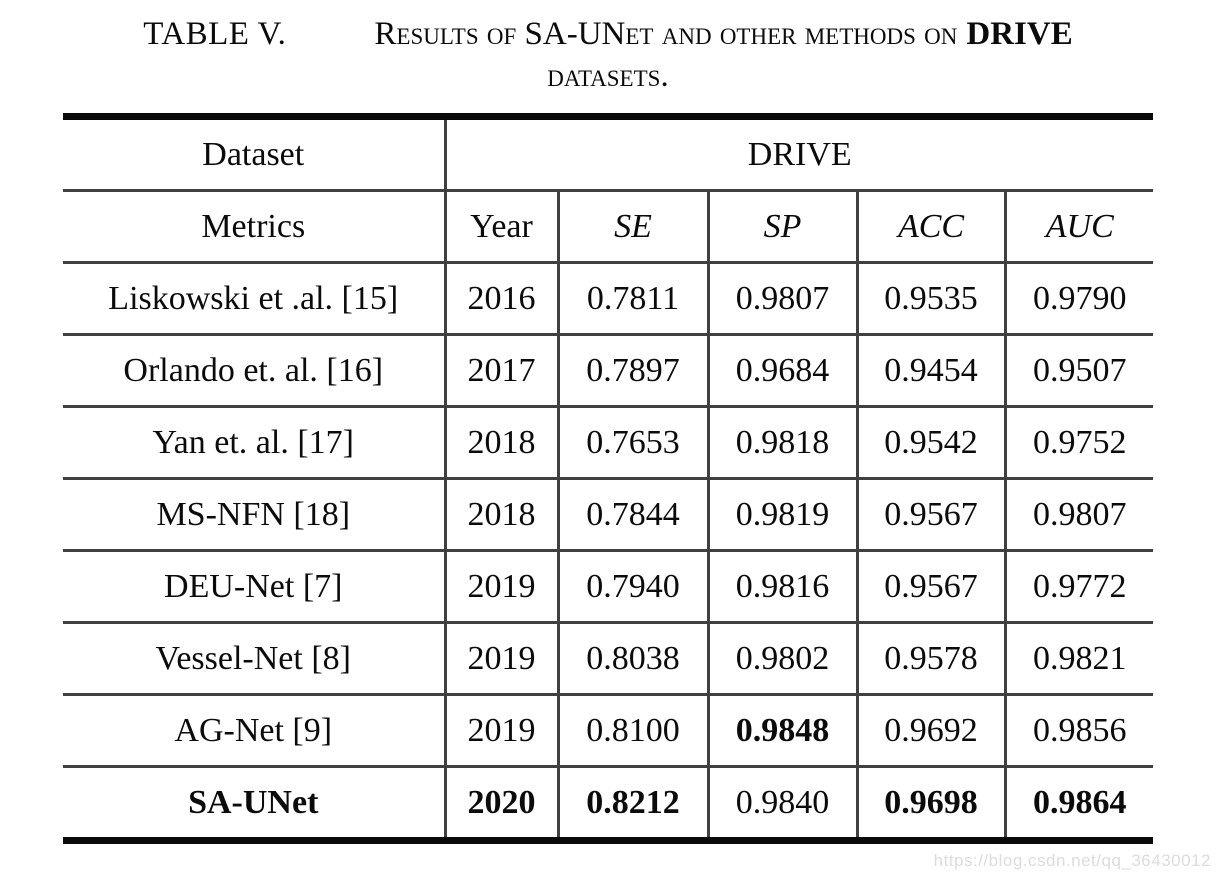 This screenshot has width=1216, height=884. What do you see at coordinates (1078, 442) in the screenshot?
I see `cell-auc: 0.9752` at bounding box center [1078, 442].